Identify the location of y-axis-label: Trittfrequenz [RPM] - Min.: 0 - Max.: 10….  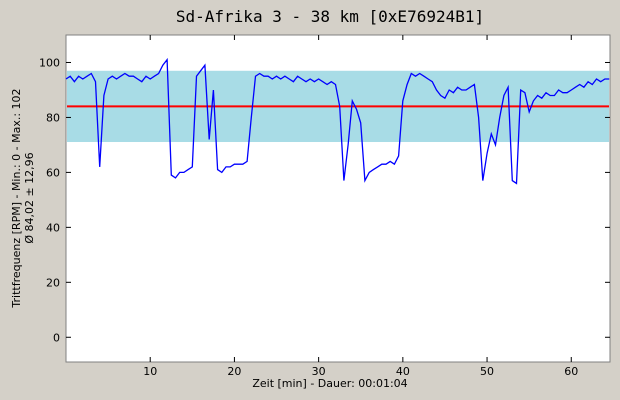
(16, 198).